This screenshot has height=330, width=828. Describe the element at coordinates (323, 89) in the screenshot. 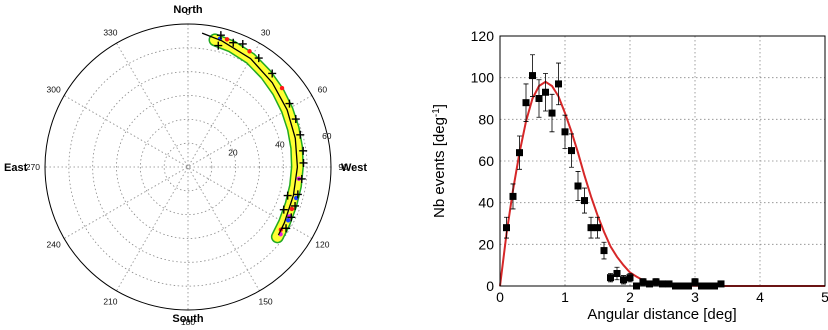

I see `polar-angle-tick-label: 60` at that location.